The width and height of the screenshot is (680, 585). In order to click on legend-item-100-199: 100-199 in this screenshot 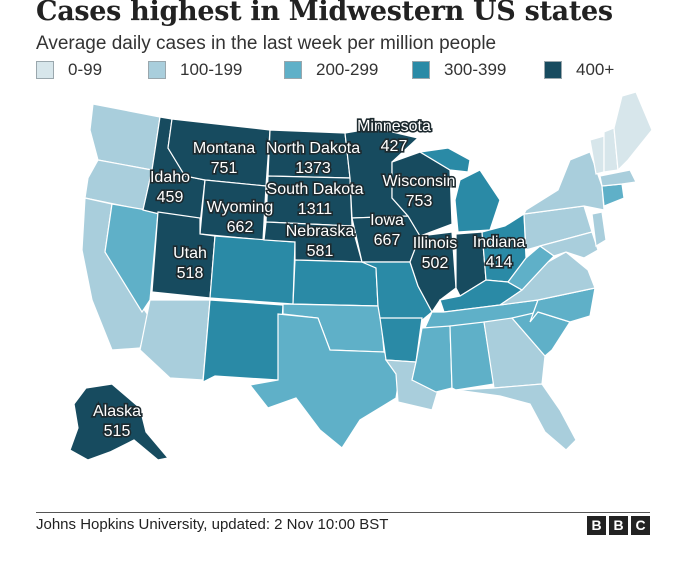, I will do `click(195, 70)`.